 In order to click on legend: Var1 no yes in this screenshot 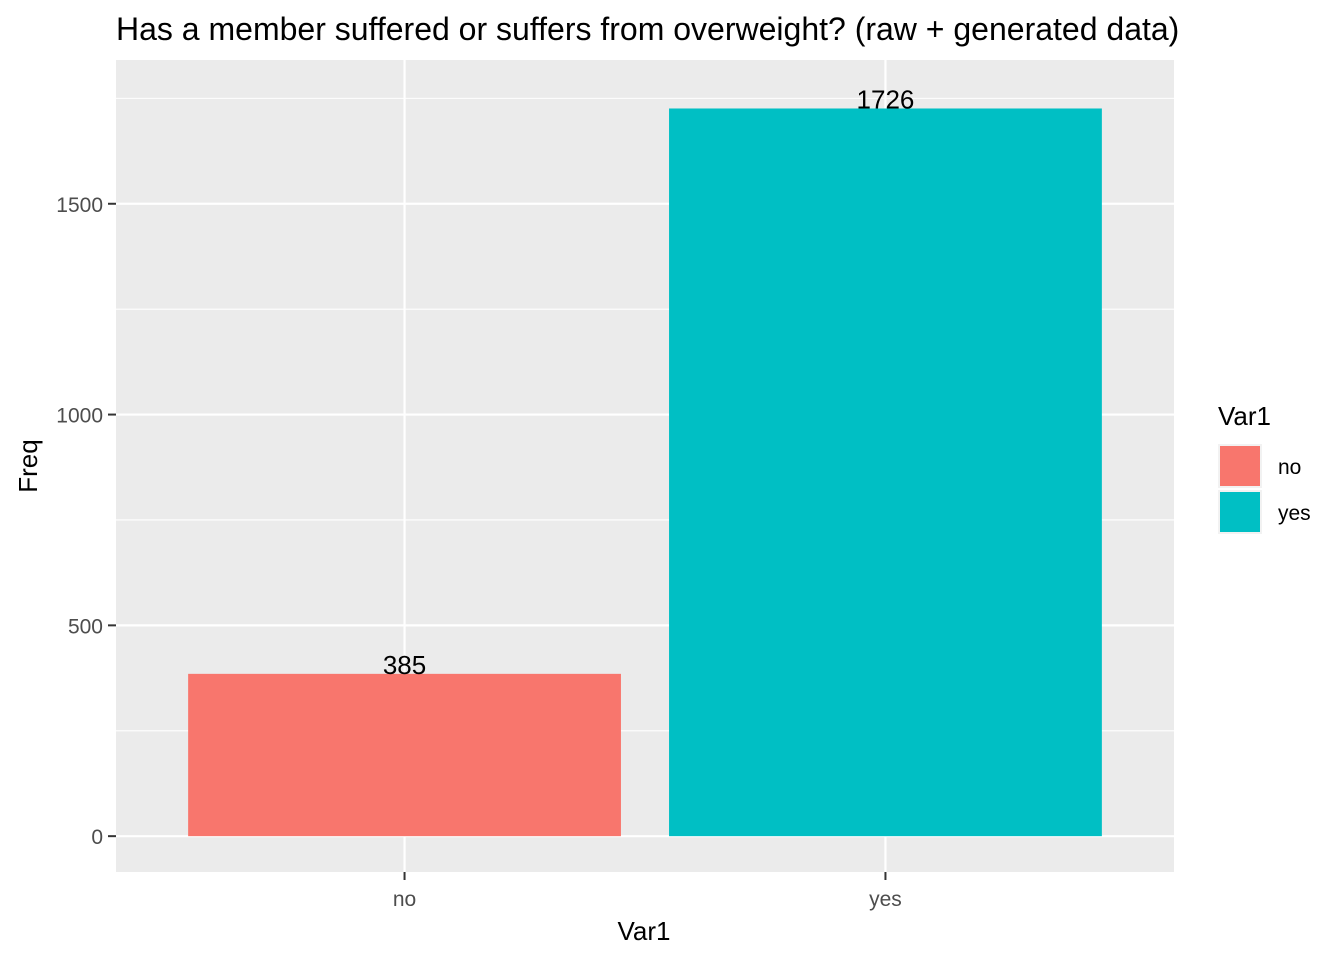, I will do `click(1264, 467)`.